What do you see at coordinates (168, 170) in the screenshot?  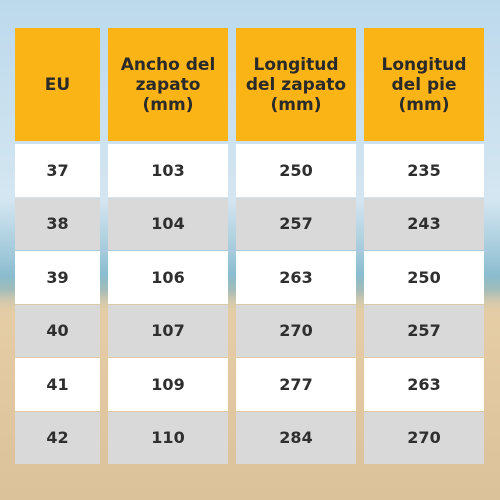 I see `table-cell: 103` at bounding box center [168, 170].